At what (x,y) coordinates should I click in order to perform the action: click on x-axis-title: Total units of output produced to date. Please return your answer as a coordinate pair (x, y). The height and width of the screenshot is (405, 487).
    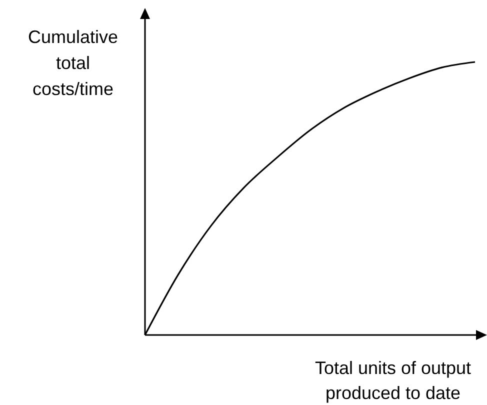
    Looking at the image, I should click on (393, 380).